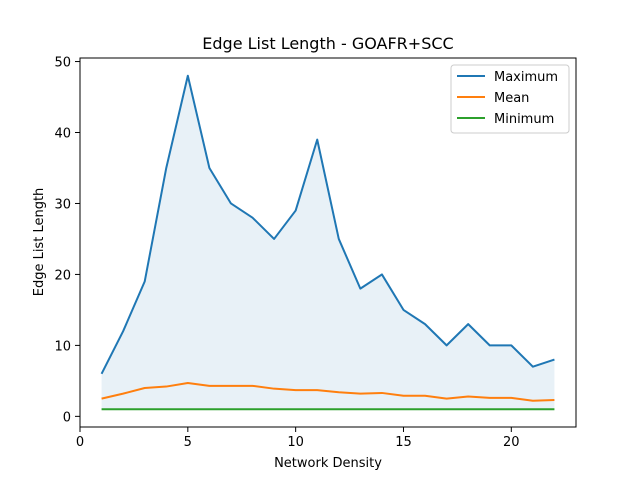  Describe the element at coordinates (80, 442) in the screenshot. I see `x-tick-label: 0` at that location.